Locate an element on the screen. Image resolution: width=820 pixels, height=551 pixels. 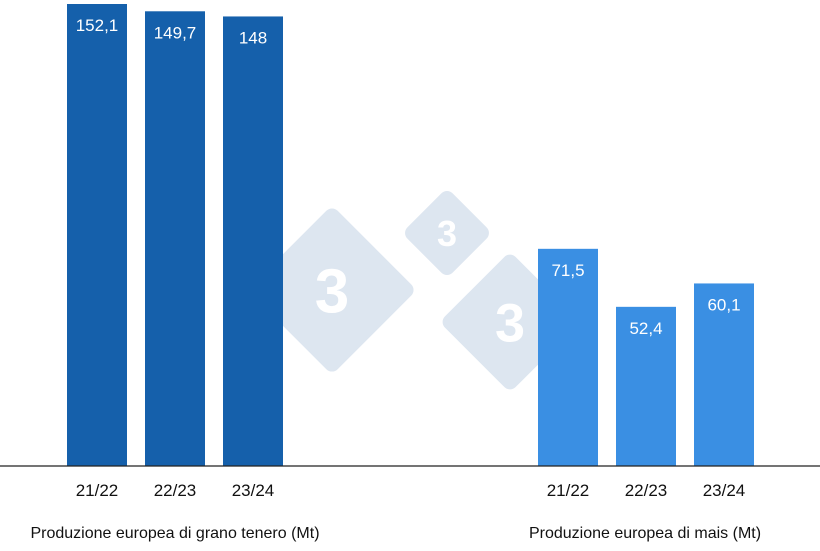
watermark-diamond-2: 3 is located at coordinates (447, 233).